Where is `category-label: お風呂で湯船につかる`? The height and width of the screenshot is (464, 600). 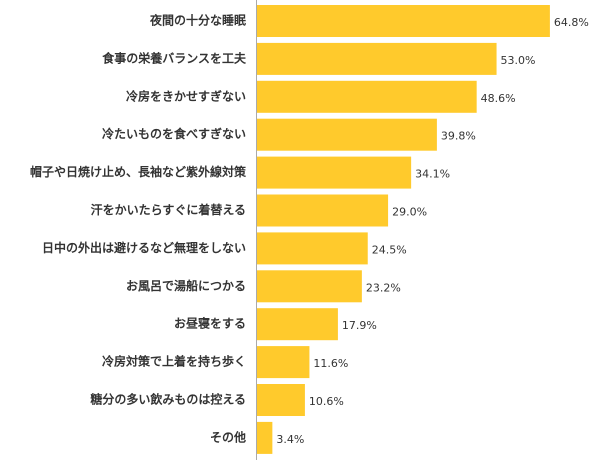
category-label: お風呂で湯船につかる is located at coordinates (186, 285).